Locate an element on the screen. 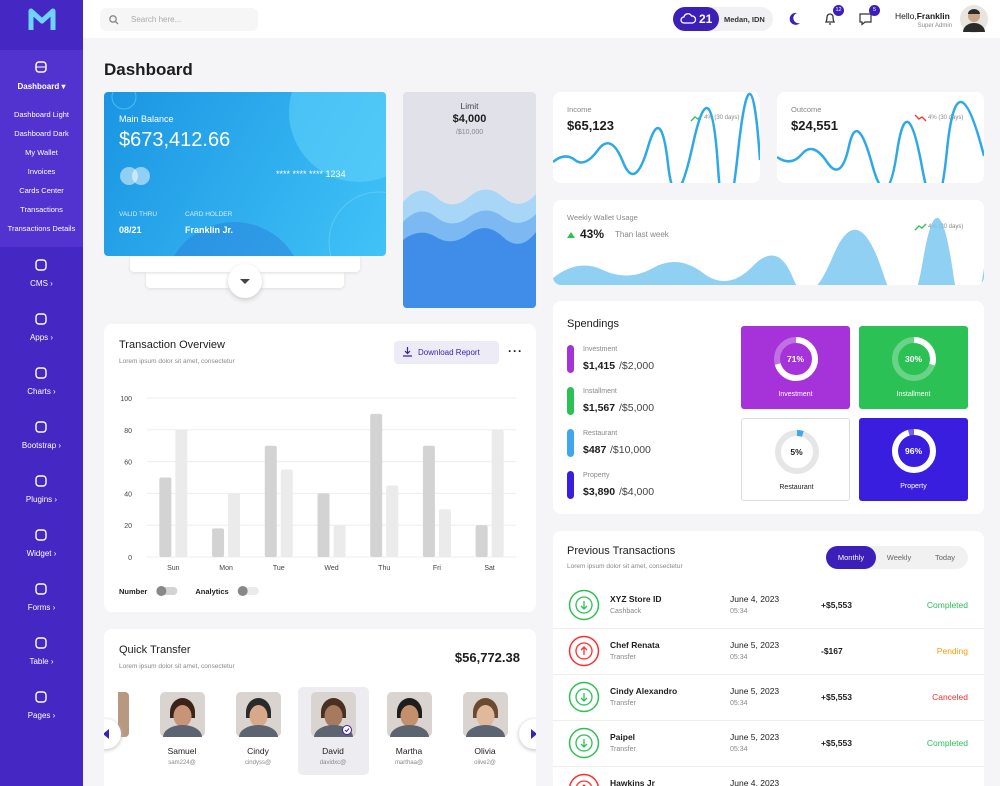  submenu-item: Cards Center is located at coordinates (41, 190).